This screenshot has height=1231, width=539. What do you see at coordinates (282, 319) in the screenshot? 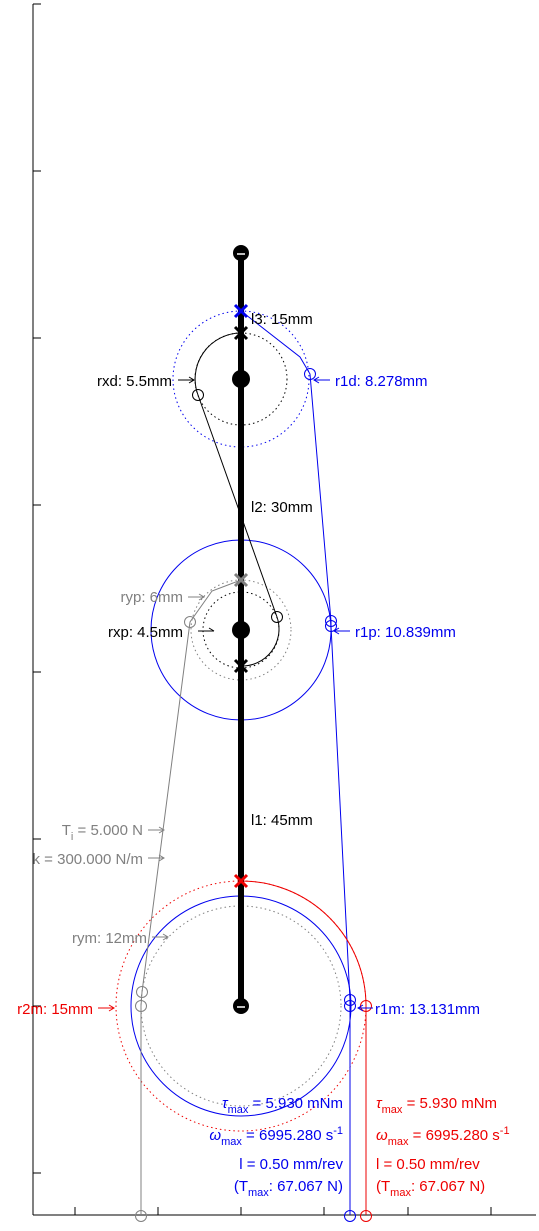
I see `l3-label: l3: 15mm` at bounding box center [282, 319].